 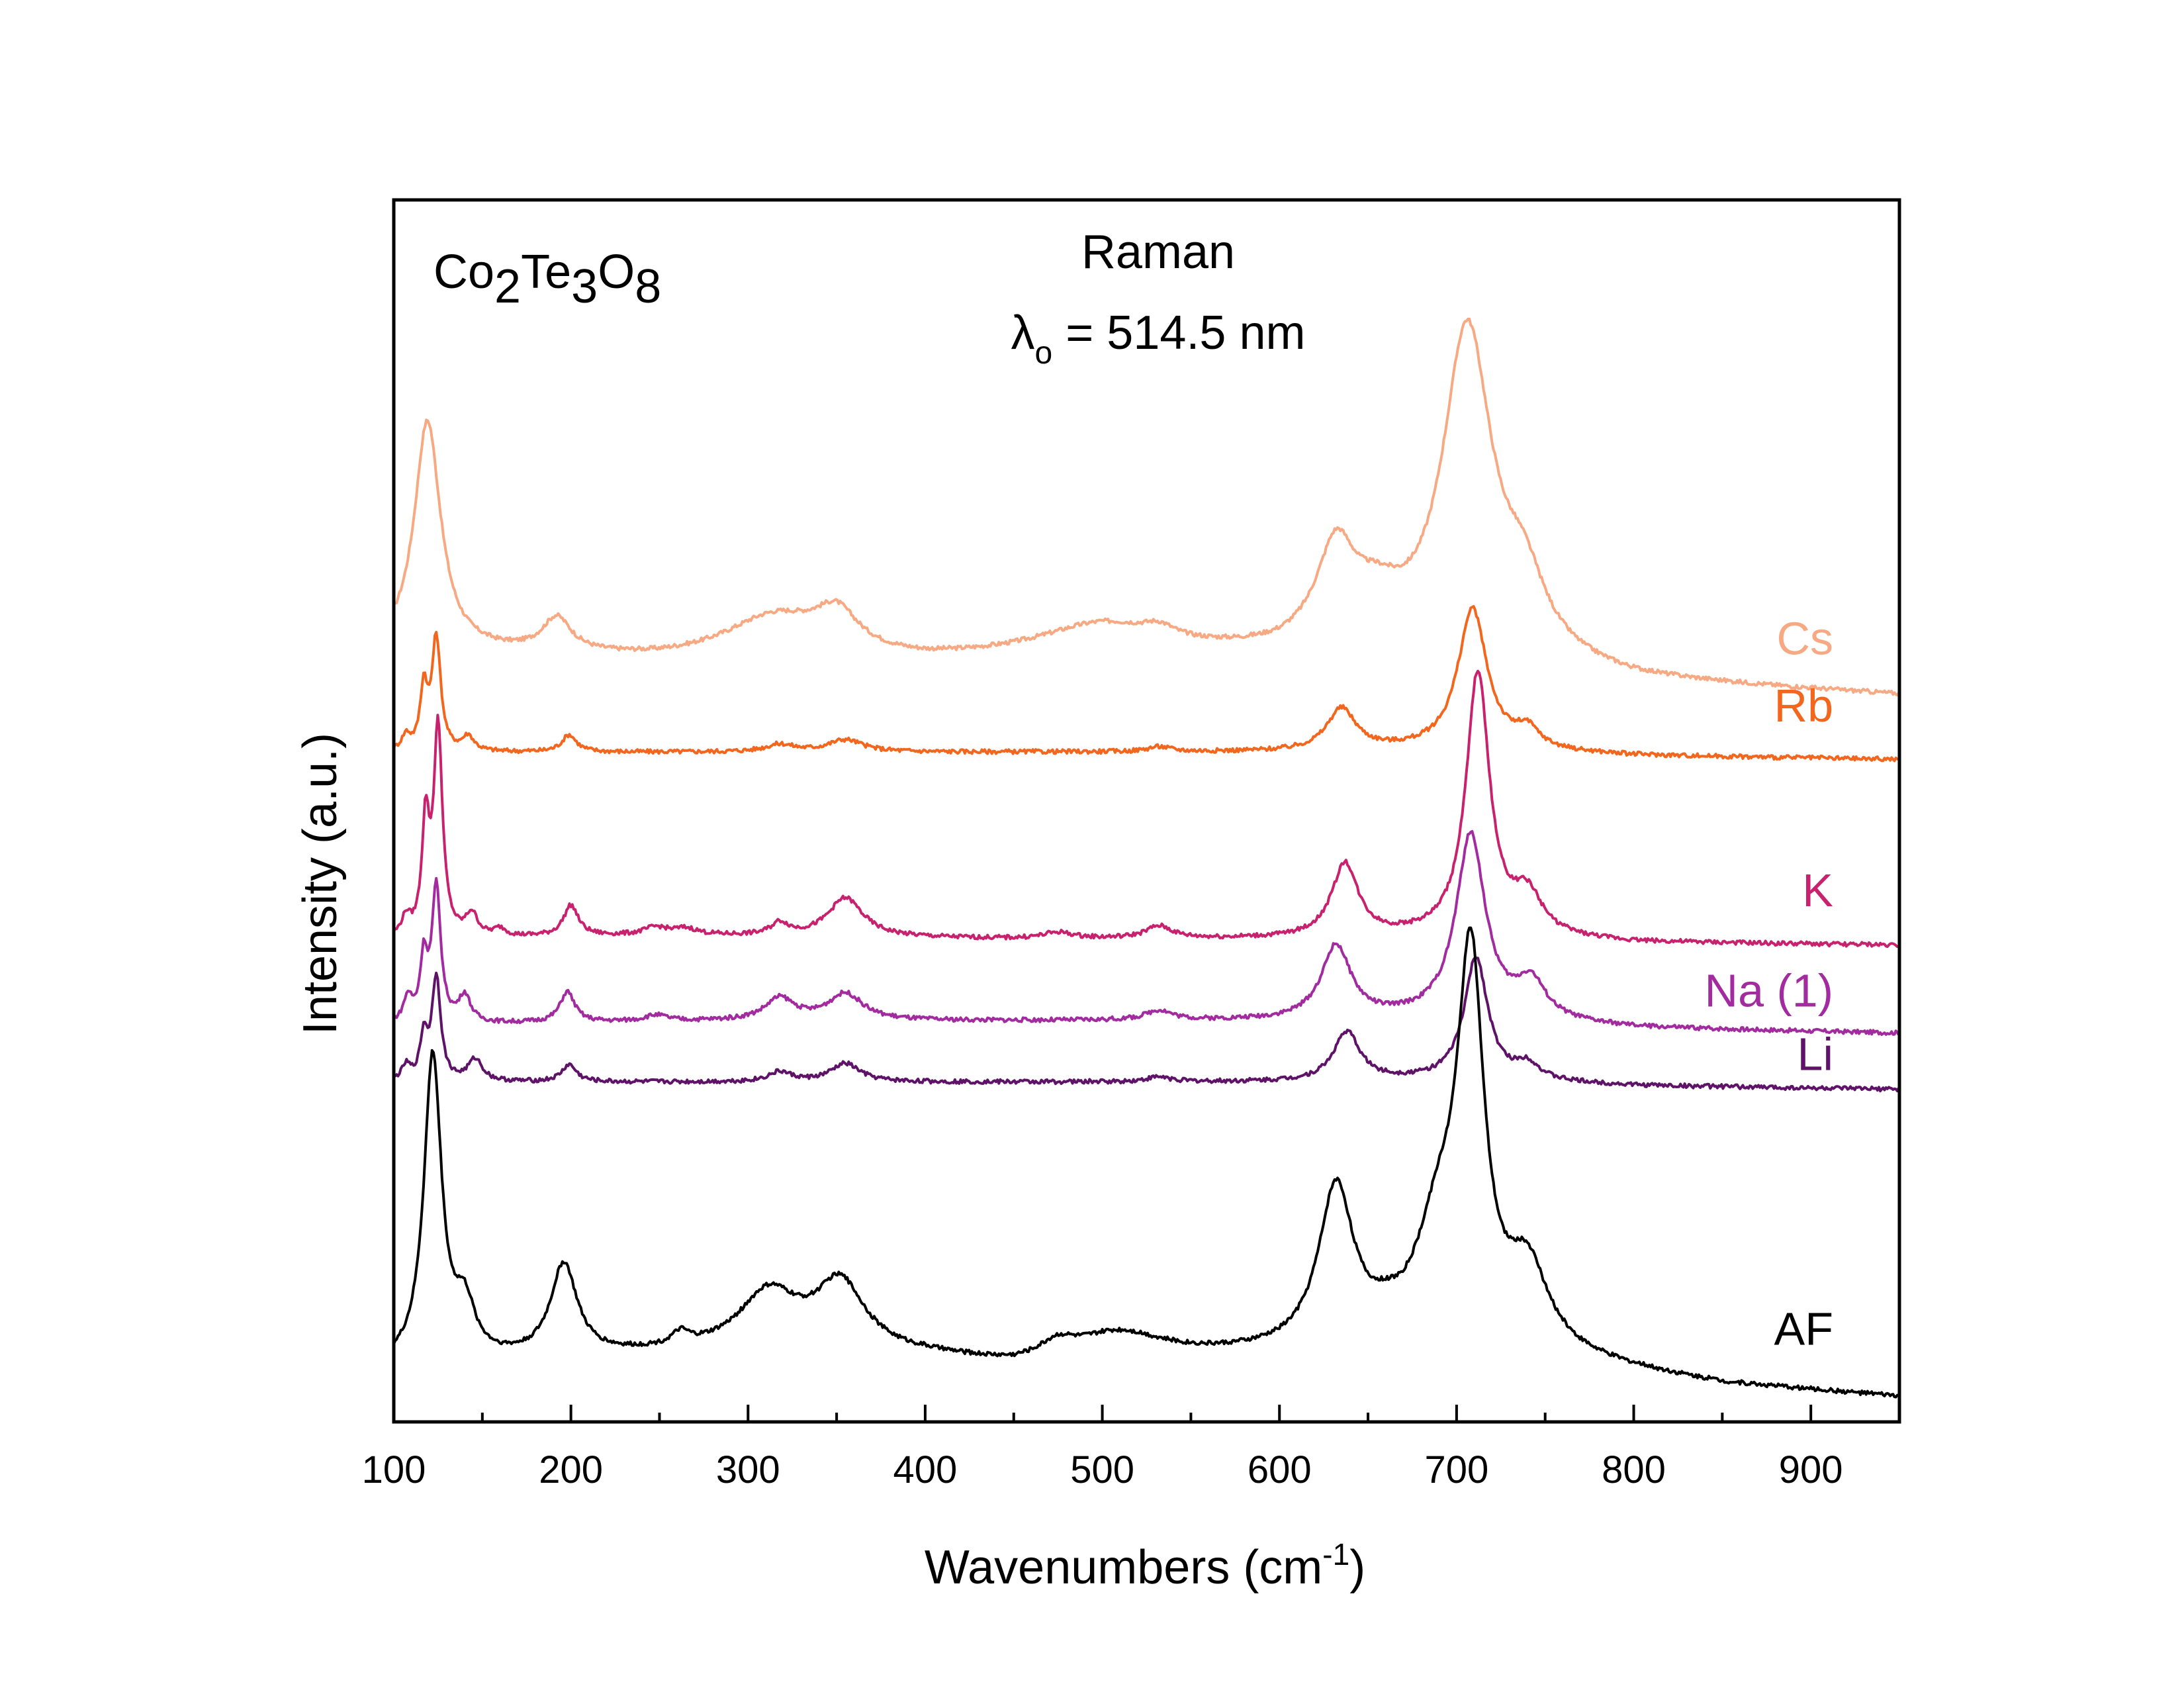 I want to click on compound-text: Te, so click(x=546, y=272).